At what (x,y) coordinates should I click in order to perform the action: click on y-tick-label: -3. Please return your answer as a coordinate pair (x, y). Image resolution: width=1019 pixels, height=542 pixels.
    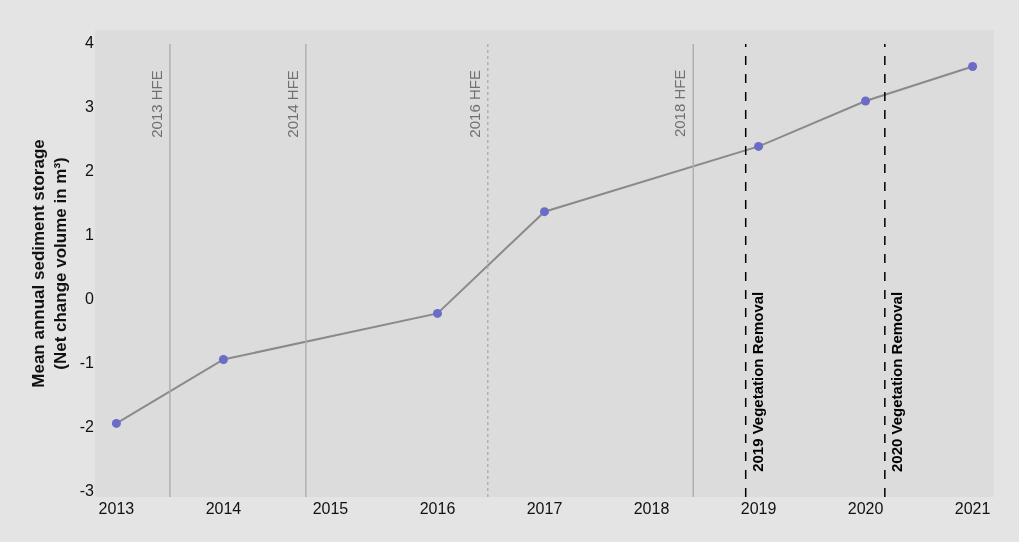
    Looking at the image, I should click on (87, 491).